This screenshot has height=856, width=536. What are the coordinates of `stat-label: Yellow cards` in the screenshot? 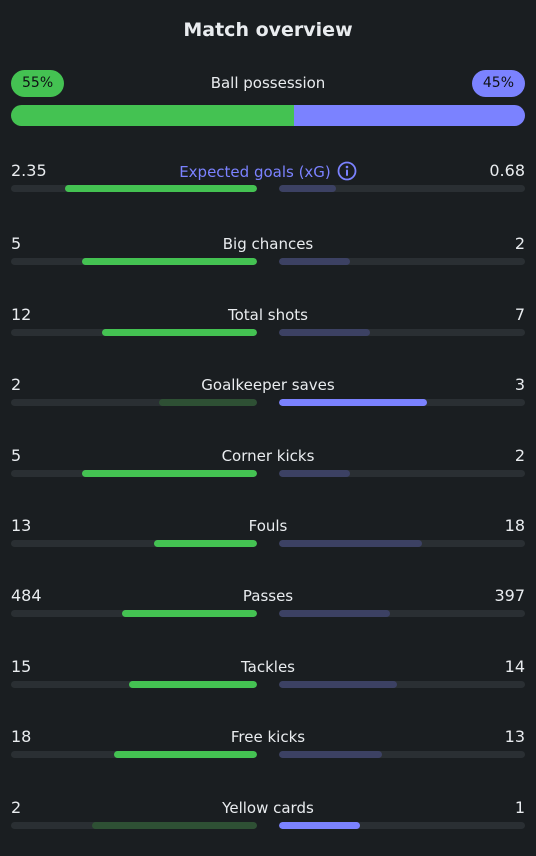 It's located at (268, 808).